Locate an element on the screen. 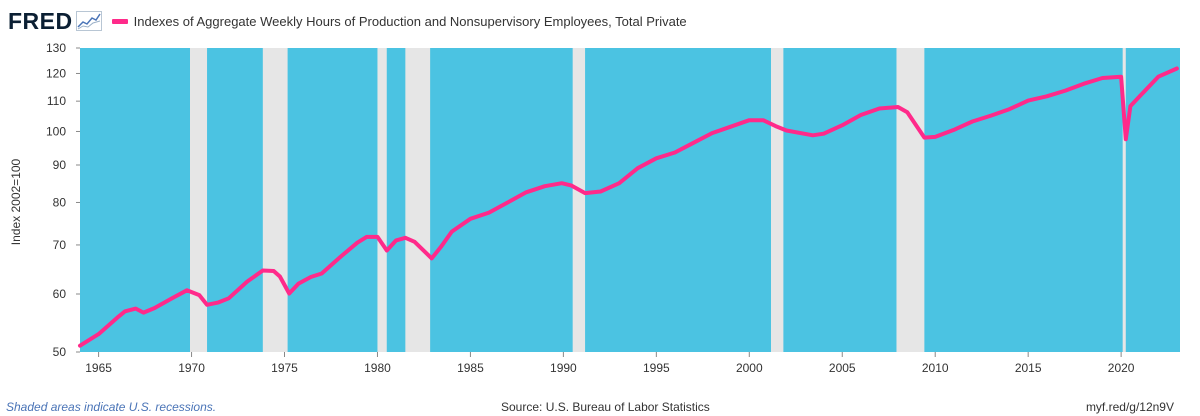  y-tick-label: 80 is located at coordinates (60, 202).